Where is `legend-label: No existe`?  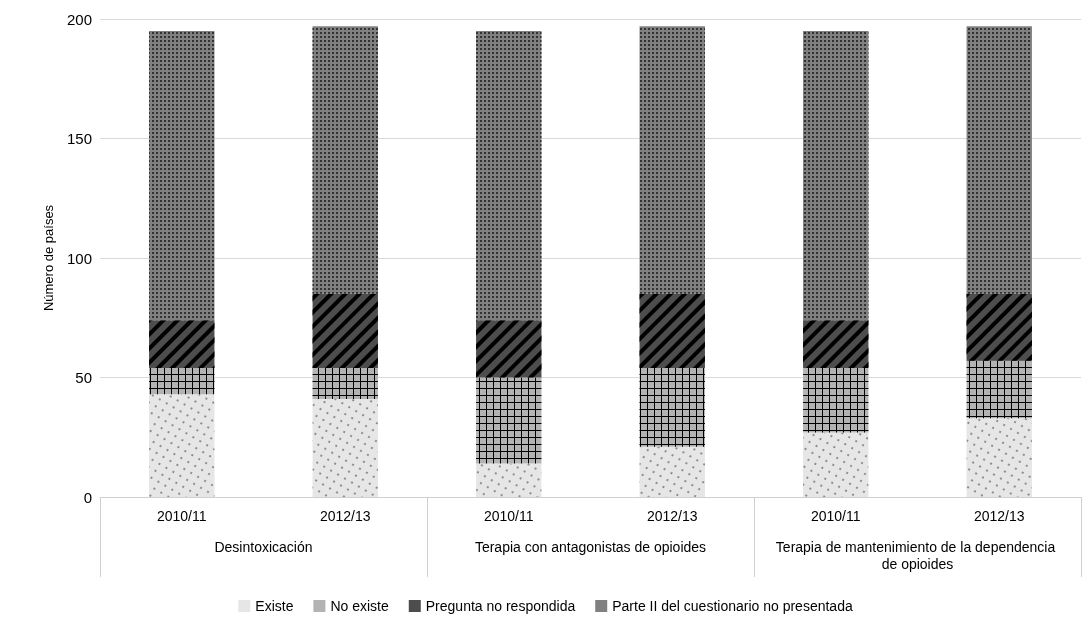 legend-label: No existe is located at coordinates (359, 606).